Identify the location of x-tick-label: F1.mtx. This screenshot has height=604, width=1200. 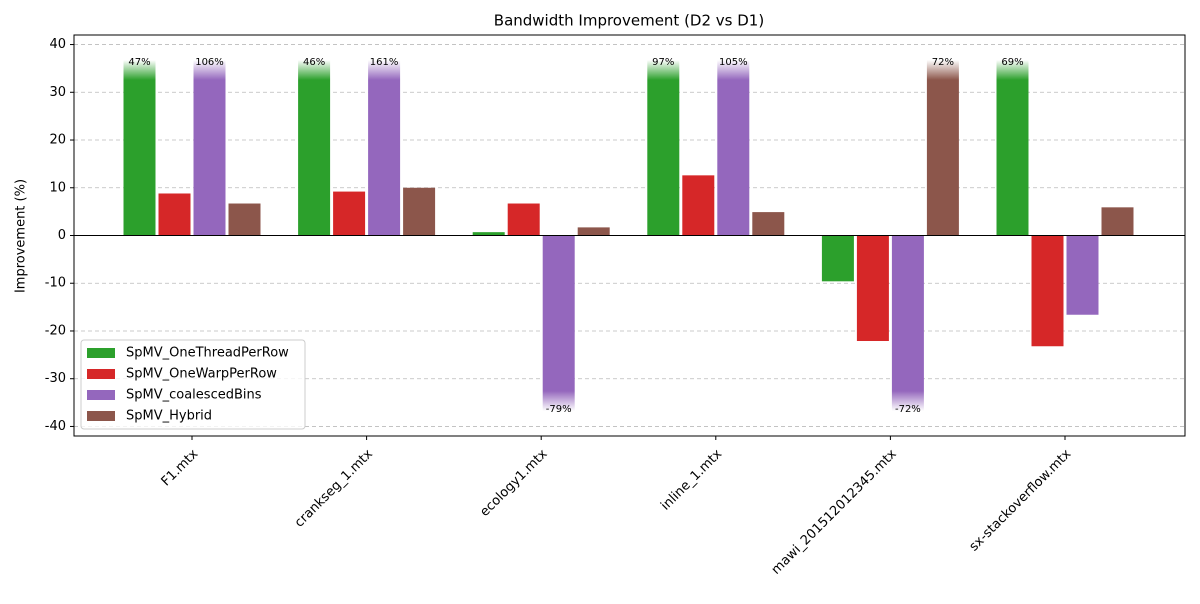
(180, 467).